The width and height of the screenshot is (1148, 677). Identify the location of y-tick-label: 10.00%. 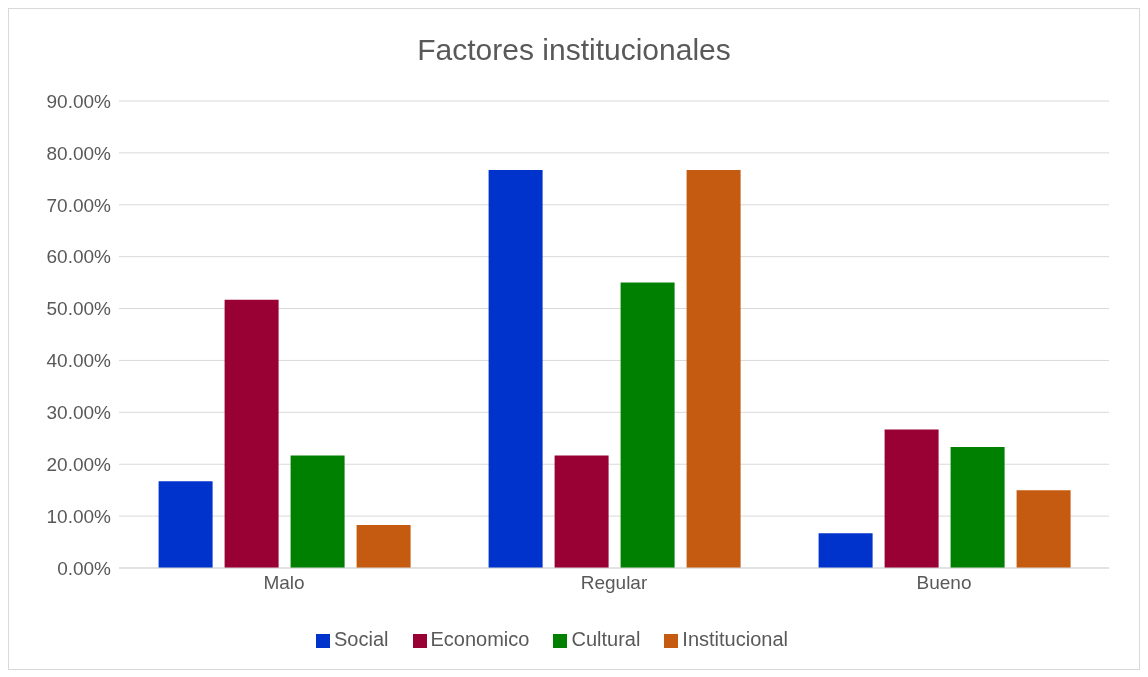
(79, 516).